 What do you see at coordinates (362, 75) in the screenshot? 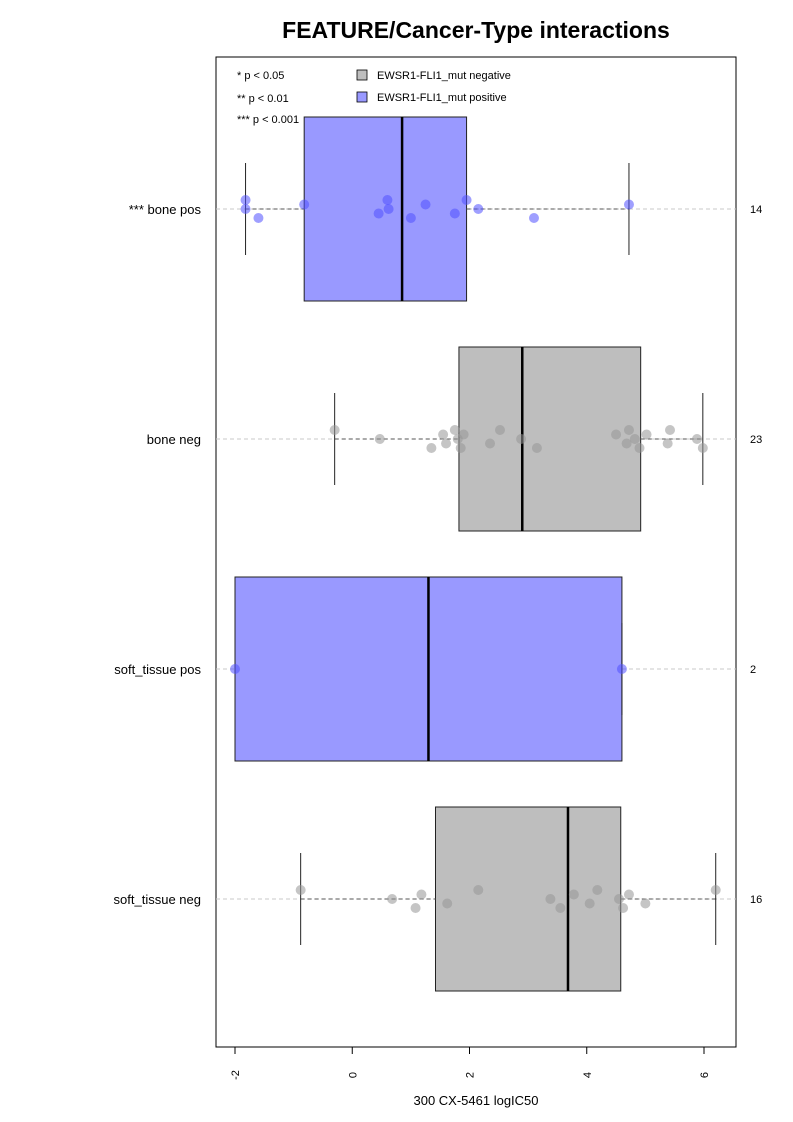
I see `legend-swatch-negative` at bounding box center [362, 75].